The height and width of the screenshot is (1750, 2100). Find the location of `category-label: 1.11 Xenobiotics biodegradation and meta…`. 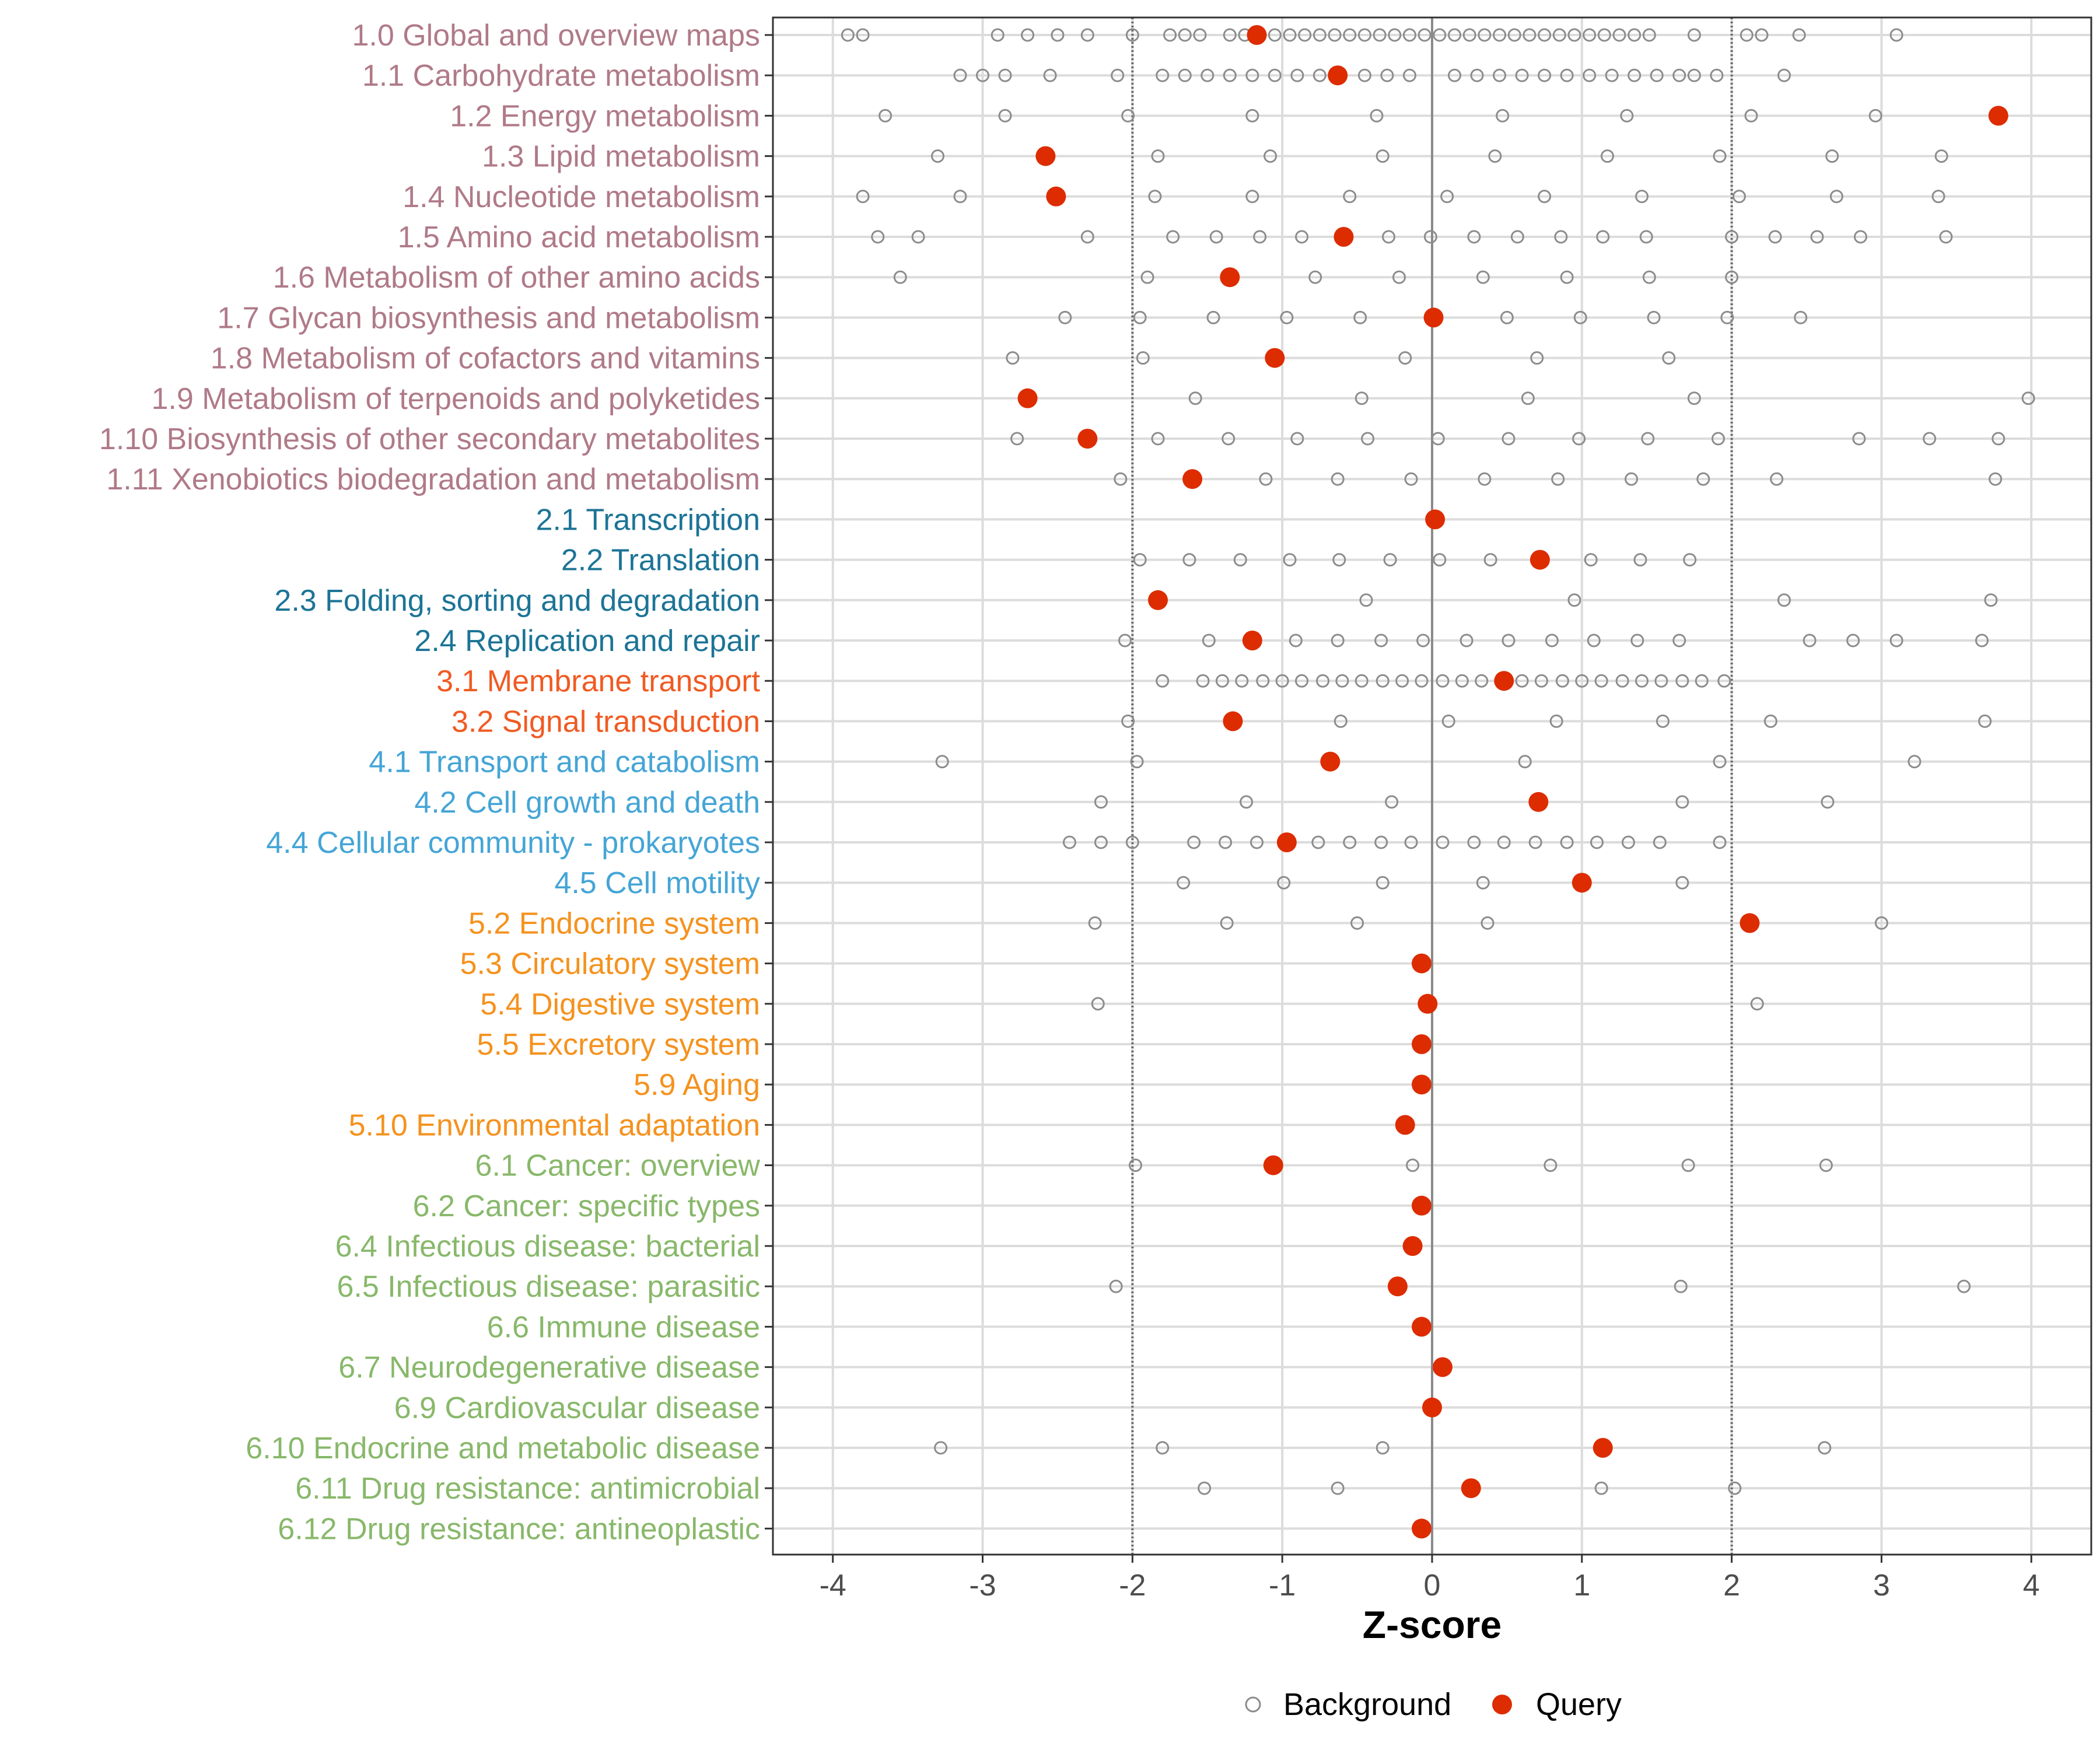

category-label: 1.11 Xenobiotics biodegradation and meta… is located at coordinates (433, 480).